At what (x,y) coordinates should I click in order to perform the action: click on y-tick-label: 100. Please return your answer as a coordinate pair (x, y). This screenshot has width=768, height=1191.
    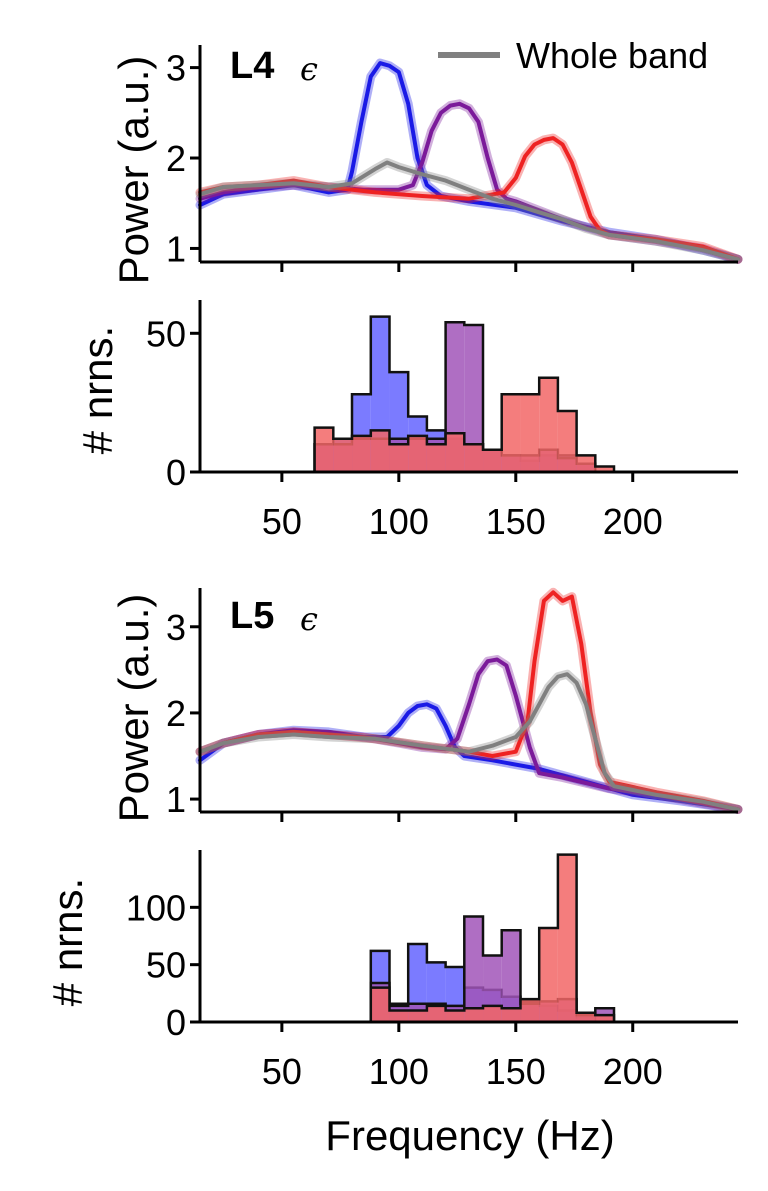
    Looking at the image, I should click on (156, 907).